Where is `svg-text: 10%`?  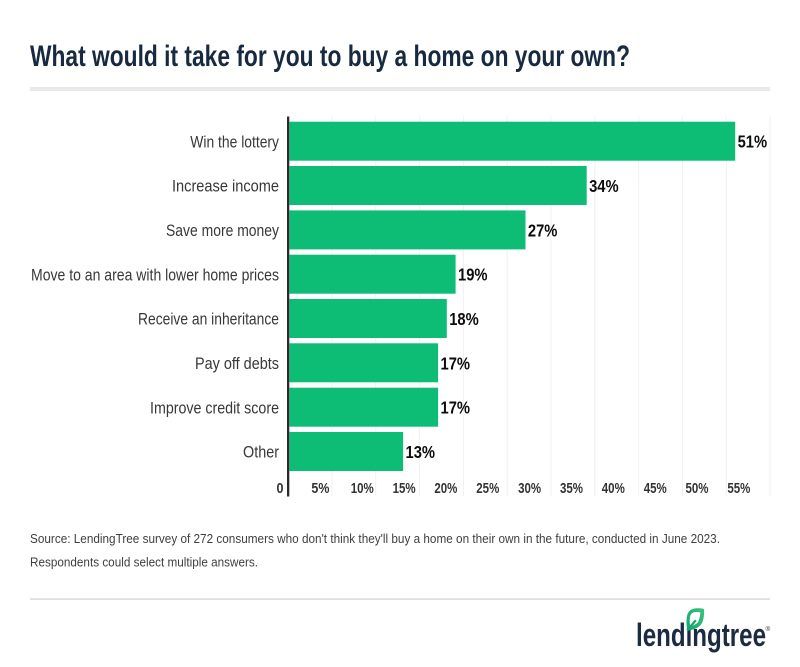 svg-text: 10% is located at coordinates (362, 489).